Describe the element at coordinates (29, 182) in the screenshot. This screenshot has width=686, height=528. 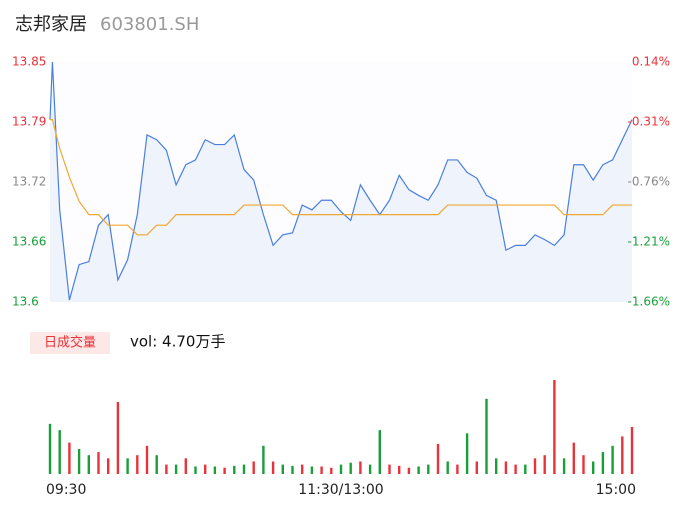
I see `y-tick-label: 13.72` at that location.